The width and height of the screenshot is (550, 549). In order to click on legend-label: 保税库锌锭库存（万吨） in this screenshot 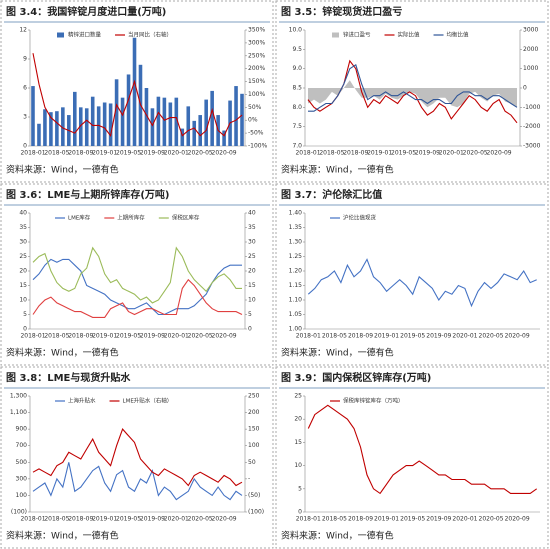, I will do `click(373, 401)`.